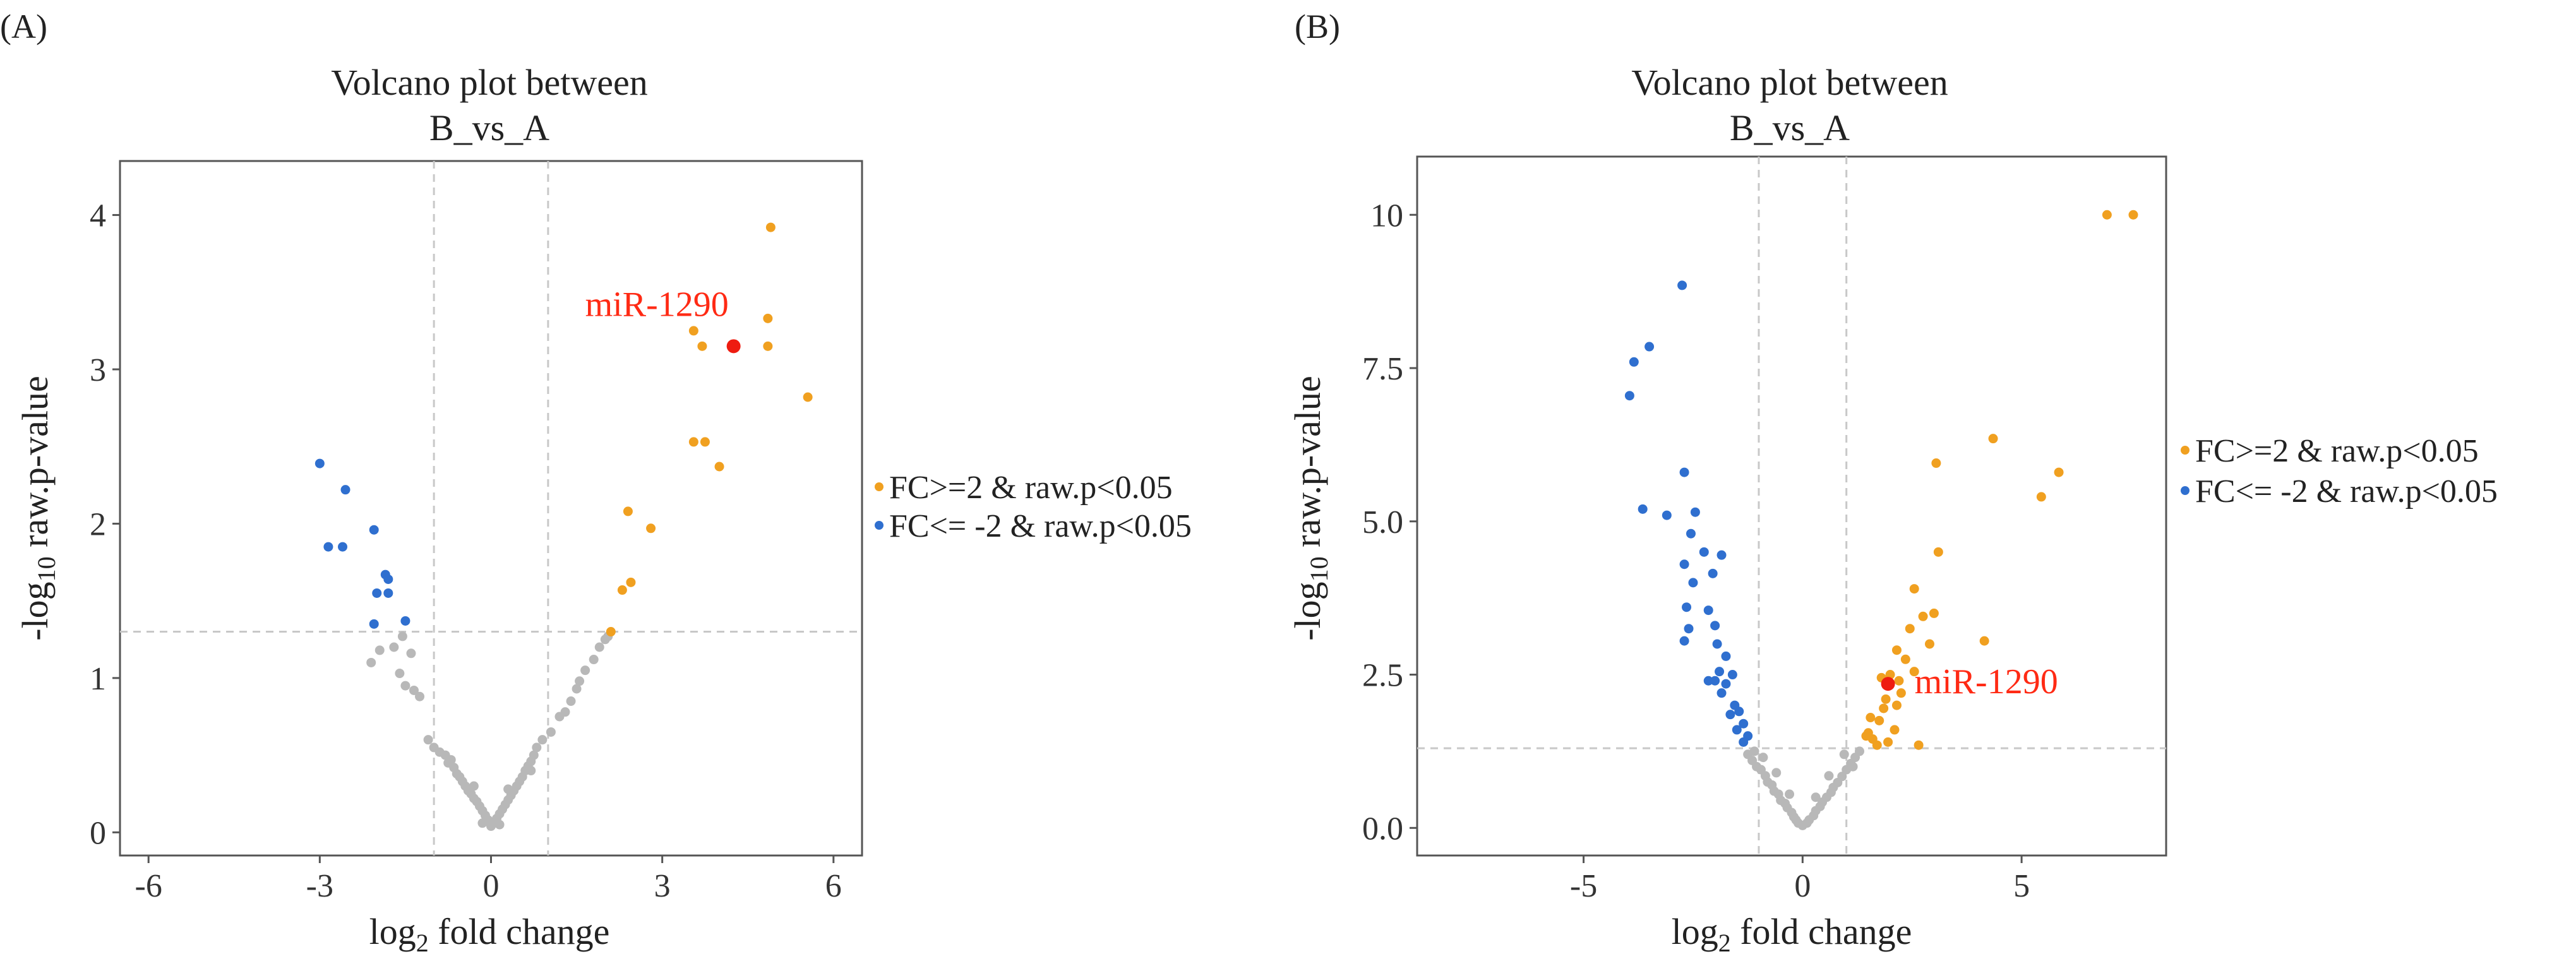 This screenshot has height=954, width=2576. Describe the element at coordinates (98, 679) in the screenshot. I see `y-tick-label: 1` at that location.